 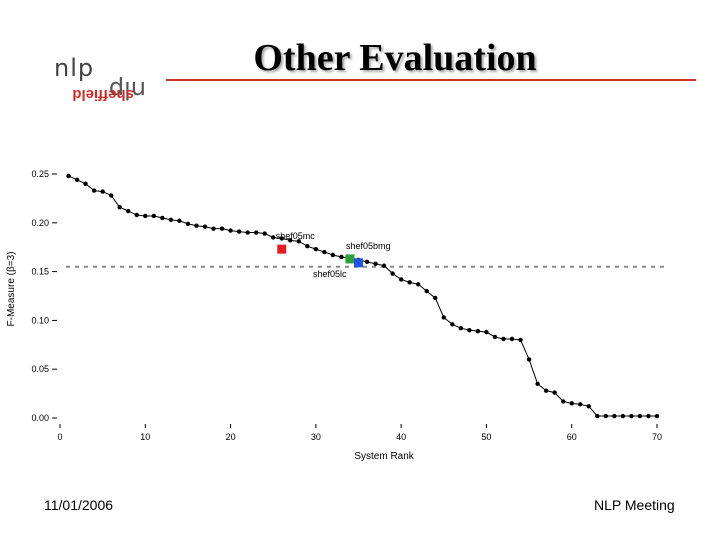 I want to click on x-tick-label: 30, so click(x=316, y=437).